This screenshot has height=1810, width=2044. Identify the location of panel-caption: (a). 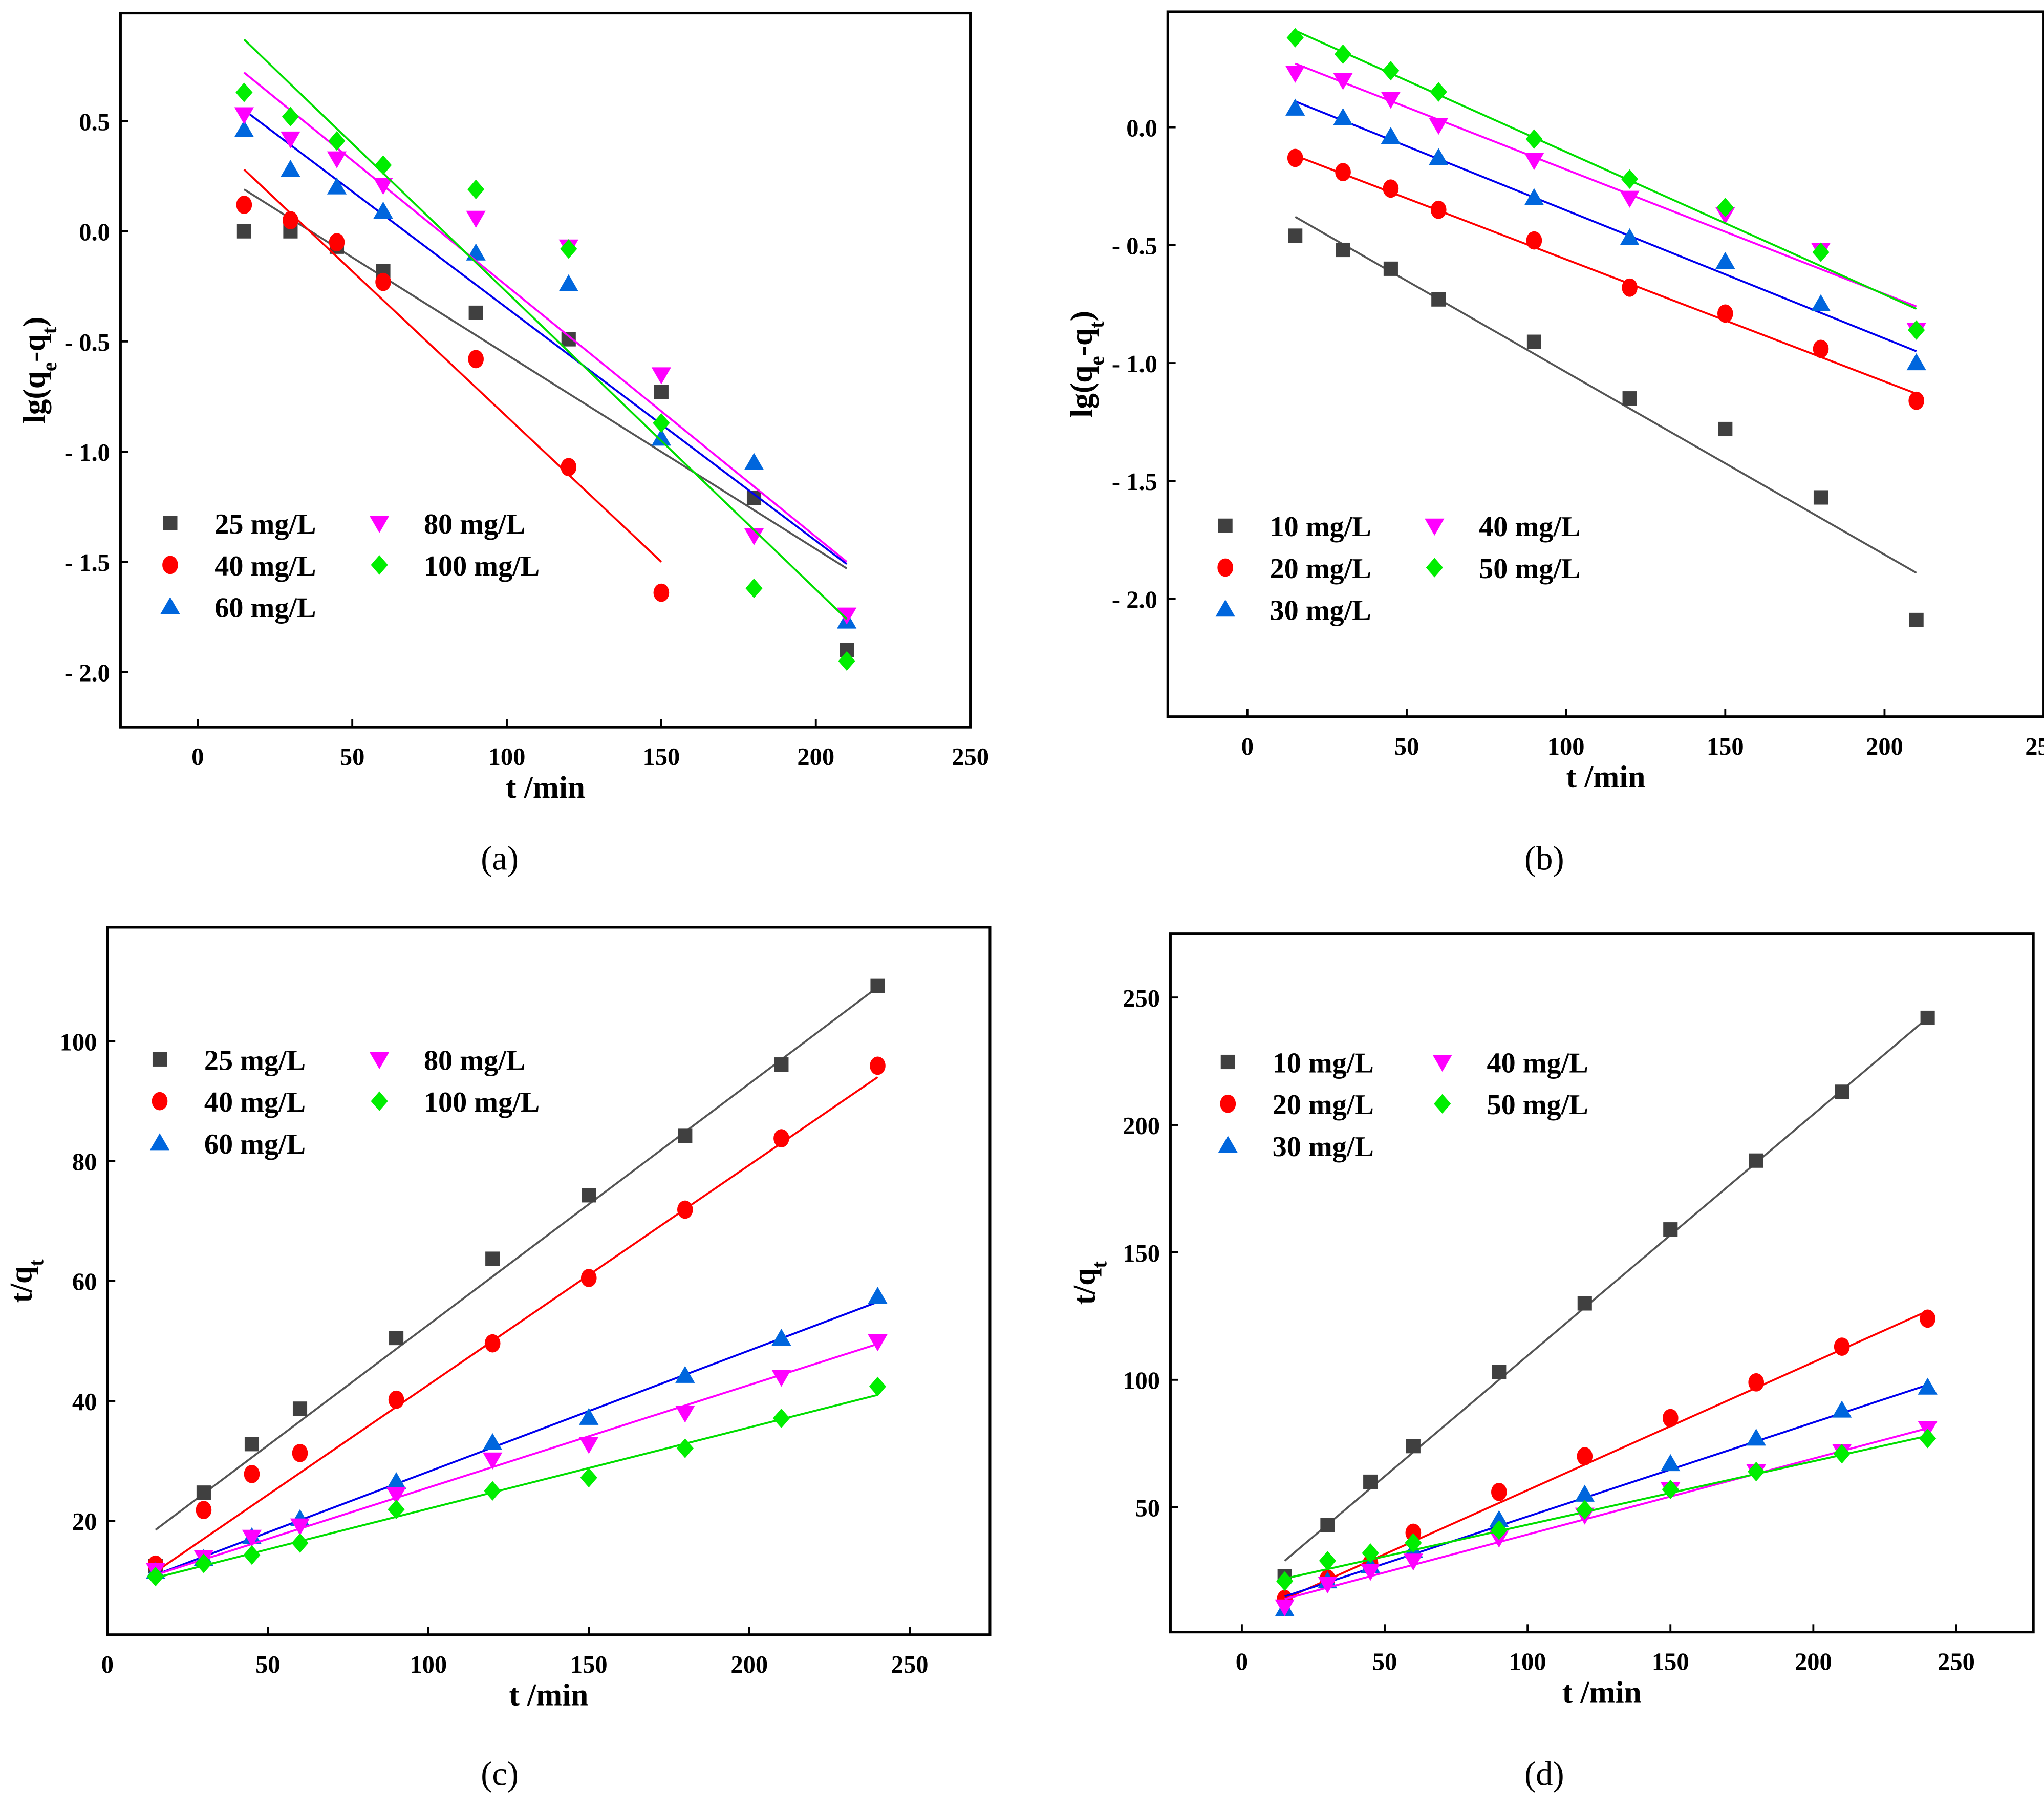
(500, 859).